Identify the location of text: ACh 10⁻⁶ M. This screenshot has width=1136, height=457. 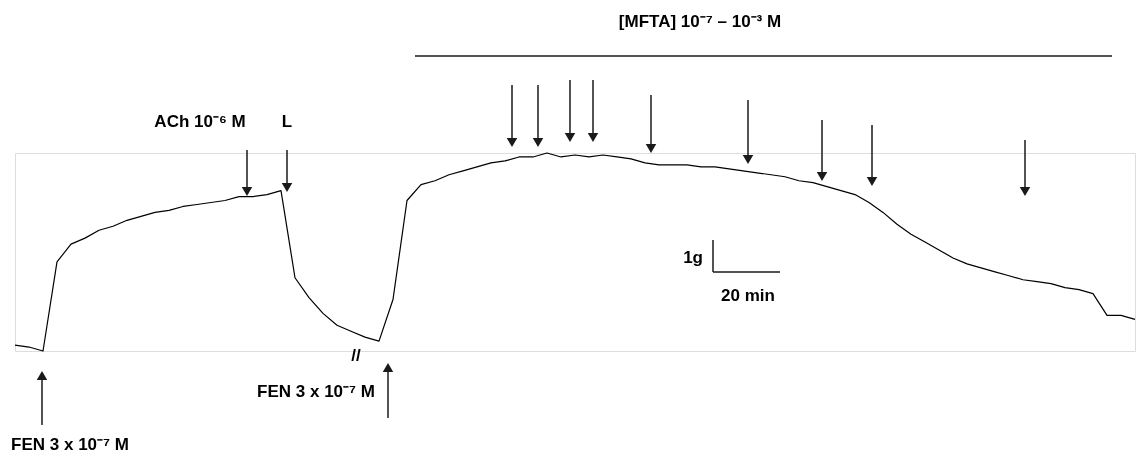
(200, 121).